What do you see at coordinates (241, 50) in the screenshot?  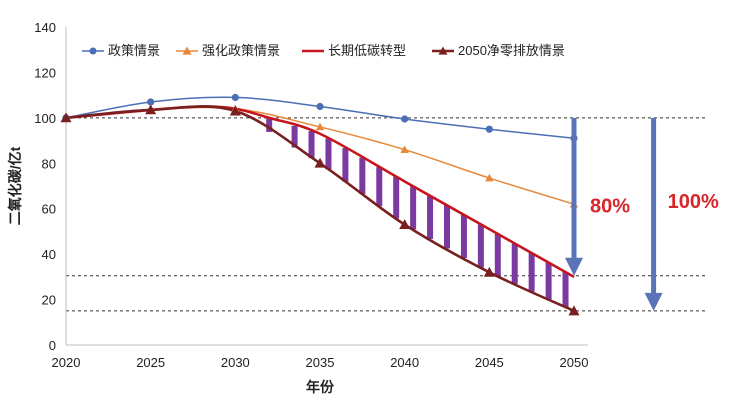 I see `legend-label-1: 强化政策情景` at bounding box center [241, 50].